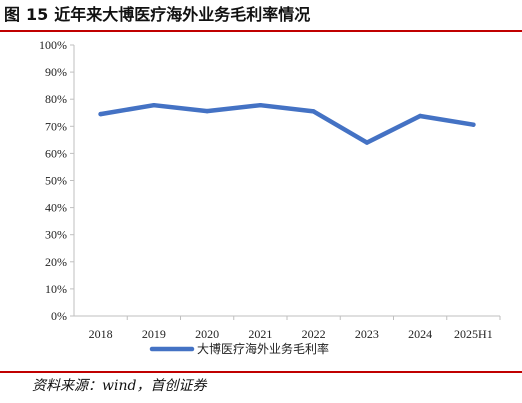 The width and height of the screenshot is (522, 403). What do you see at coordinates (260, 334) in the screenshot?
I see `x-tick-label: 2021` at bounding box center [260, 334].